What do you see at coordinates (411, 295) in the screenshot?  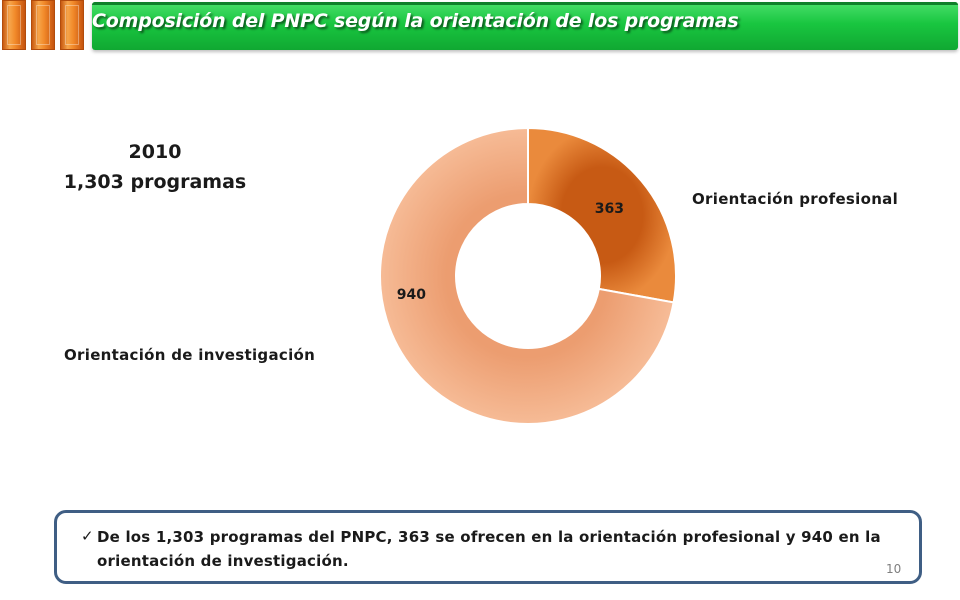 I see `slice-value-label: 940` at bounding box center [411, 295].